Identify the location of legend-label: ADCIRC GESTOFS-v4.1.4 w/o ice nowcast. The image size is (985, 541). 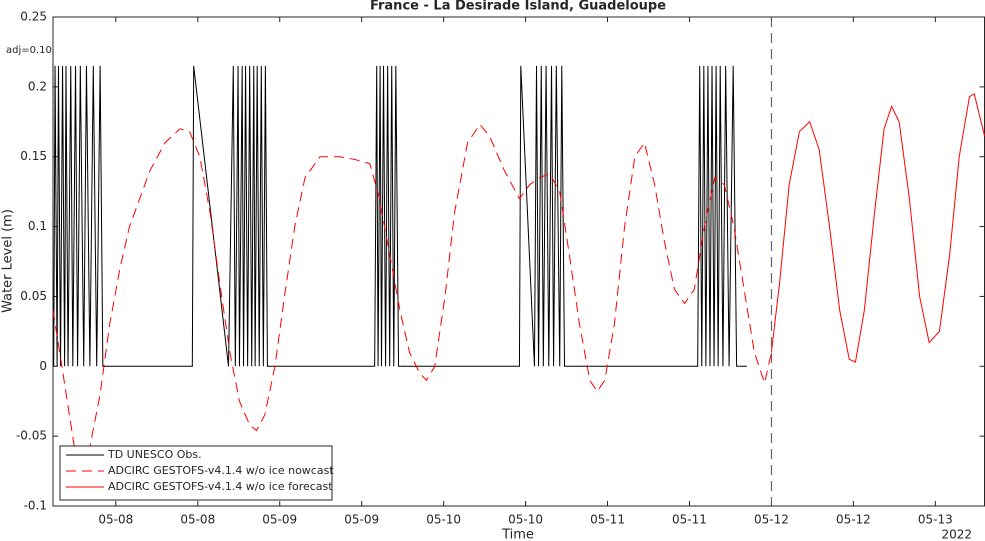
(221, 470).